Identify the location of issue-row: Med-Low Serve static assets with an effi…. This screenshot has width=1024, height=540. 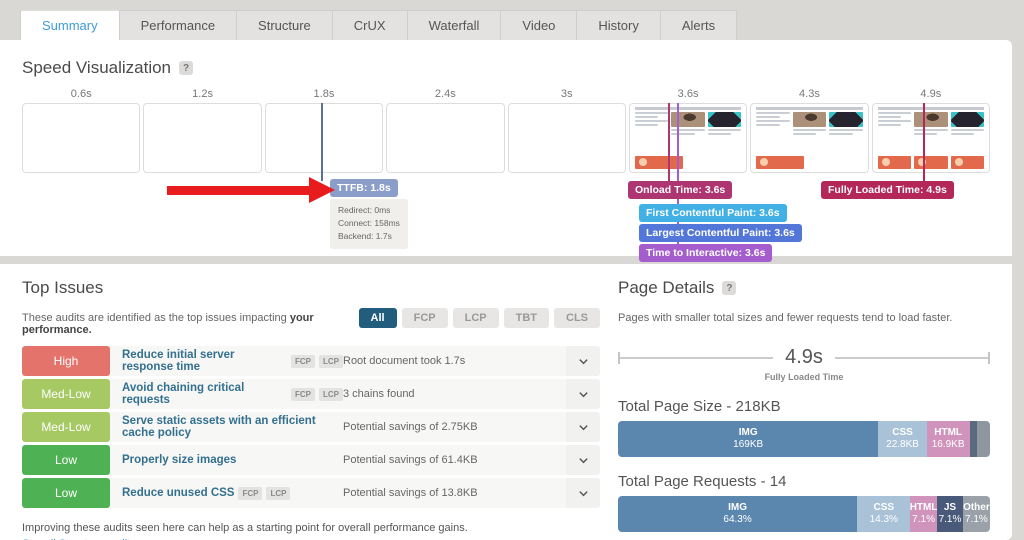
(311, 427).